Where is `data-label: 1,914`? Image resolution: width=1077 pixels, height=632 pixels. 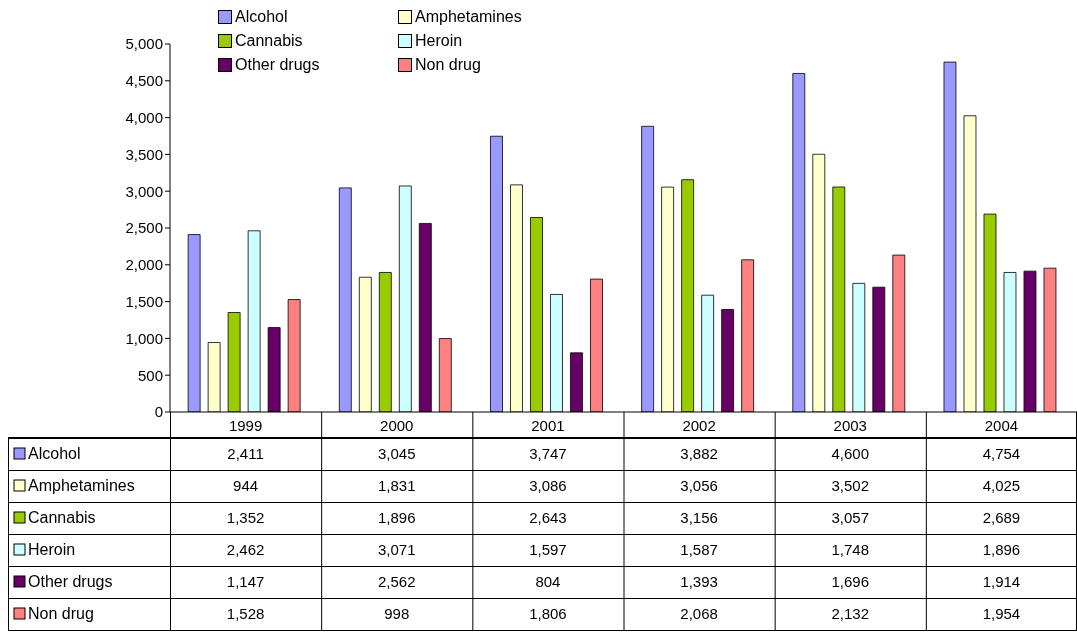
data-label: 1,914 is located at coordinates (1001, 581).